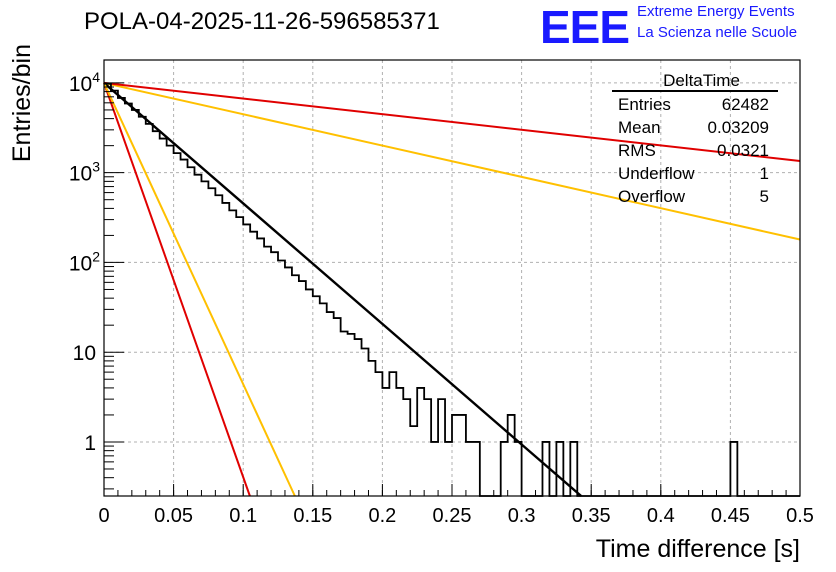 The height and width of the screenshot is (572, 836). Describe the element at coordinates (661, 516) in the screenshot. I see `x-tick-label: 0.4` at that location.